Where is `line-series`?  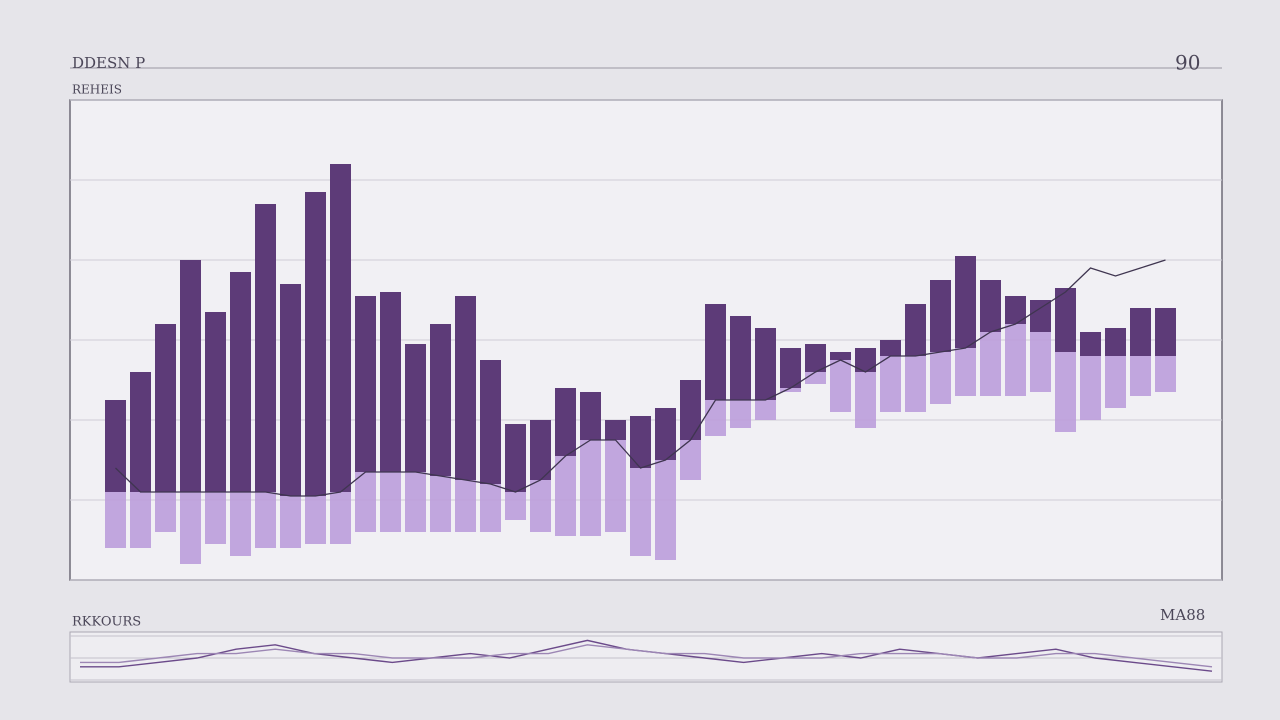 line-series is located at coordinates (646, 656).